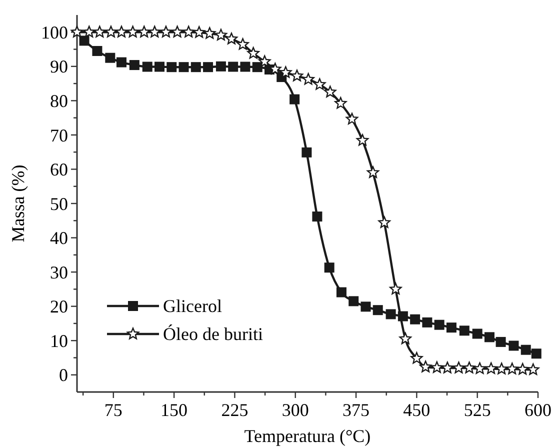  I want to click on x-tick-label: 225, so click(234, 410).